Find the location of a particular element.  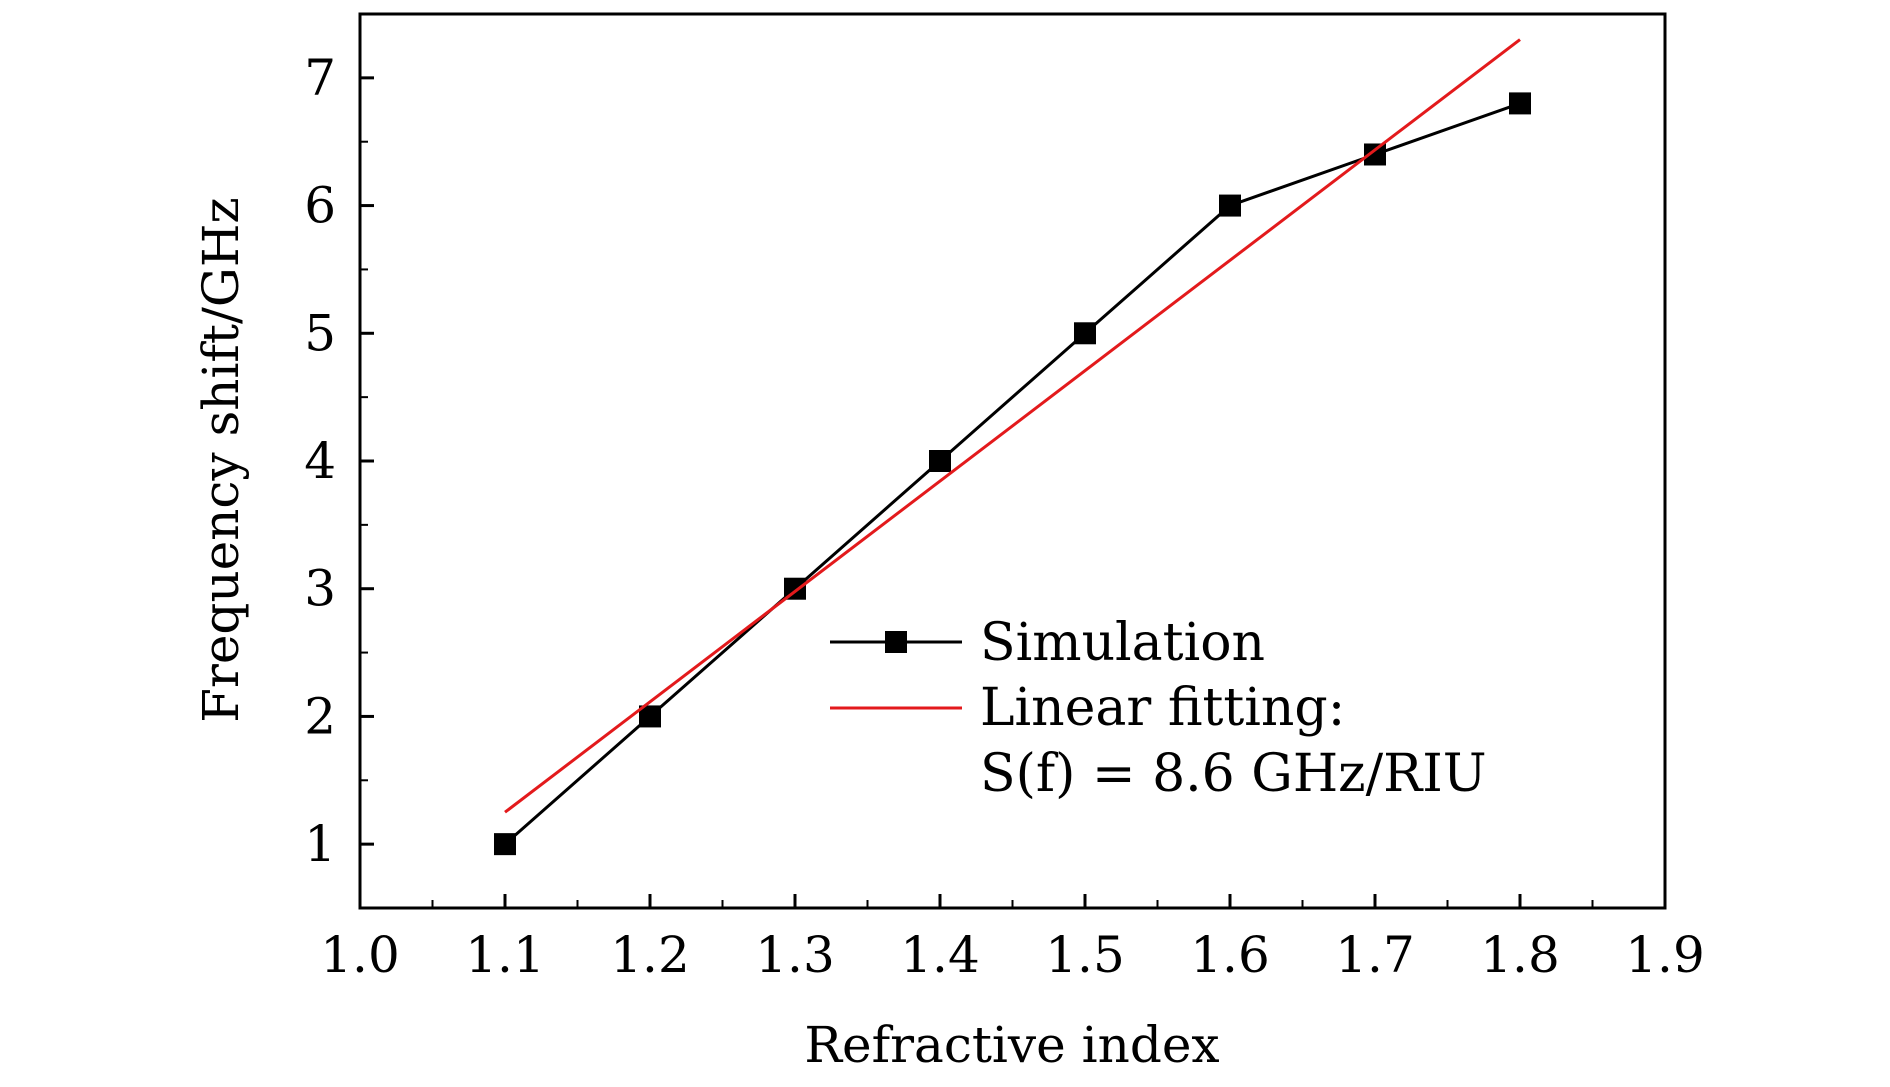

x-tick-label: 1.9 is located at coordinates (1665, 955).